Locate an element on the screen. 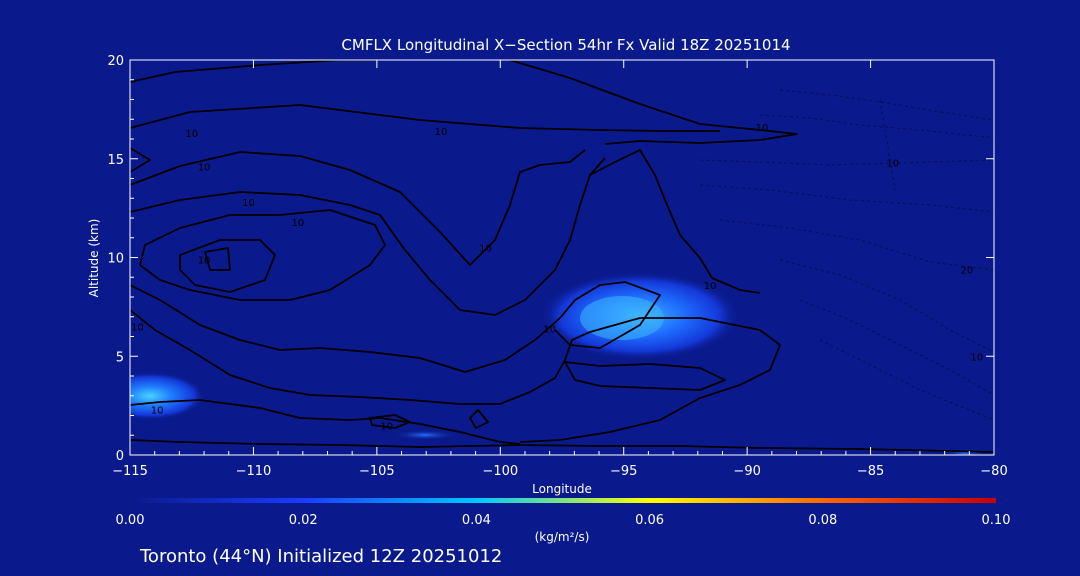  y-axis-label: Altitude (km) is located at coordinates (94, 258).